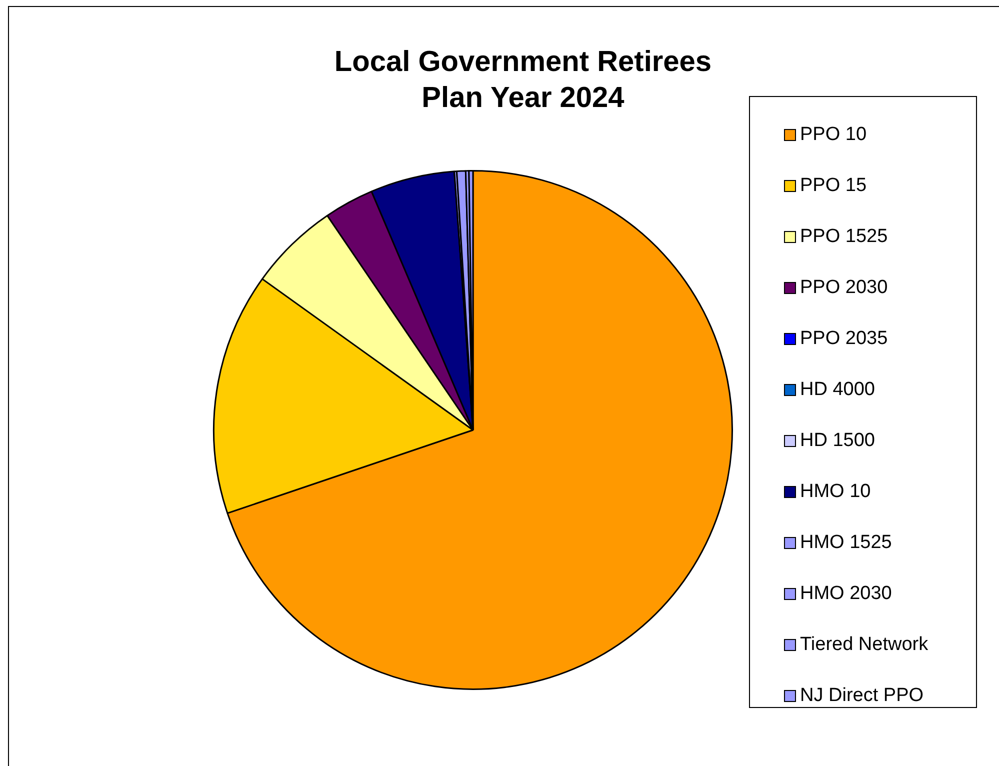 The width and height of the screenshot is (999, 766). Describe the element at coordinates (846, 543) in the screenshot. I see `legend-label: HMO 1525` at that location.